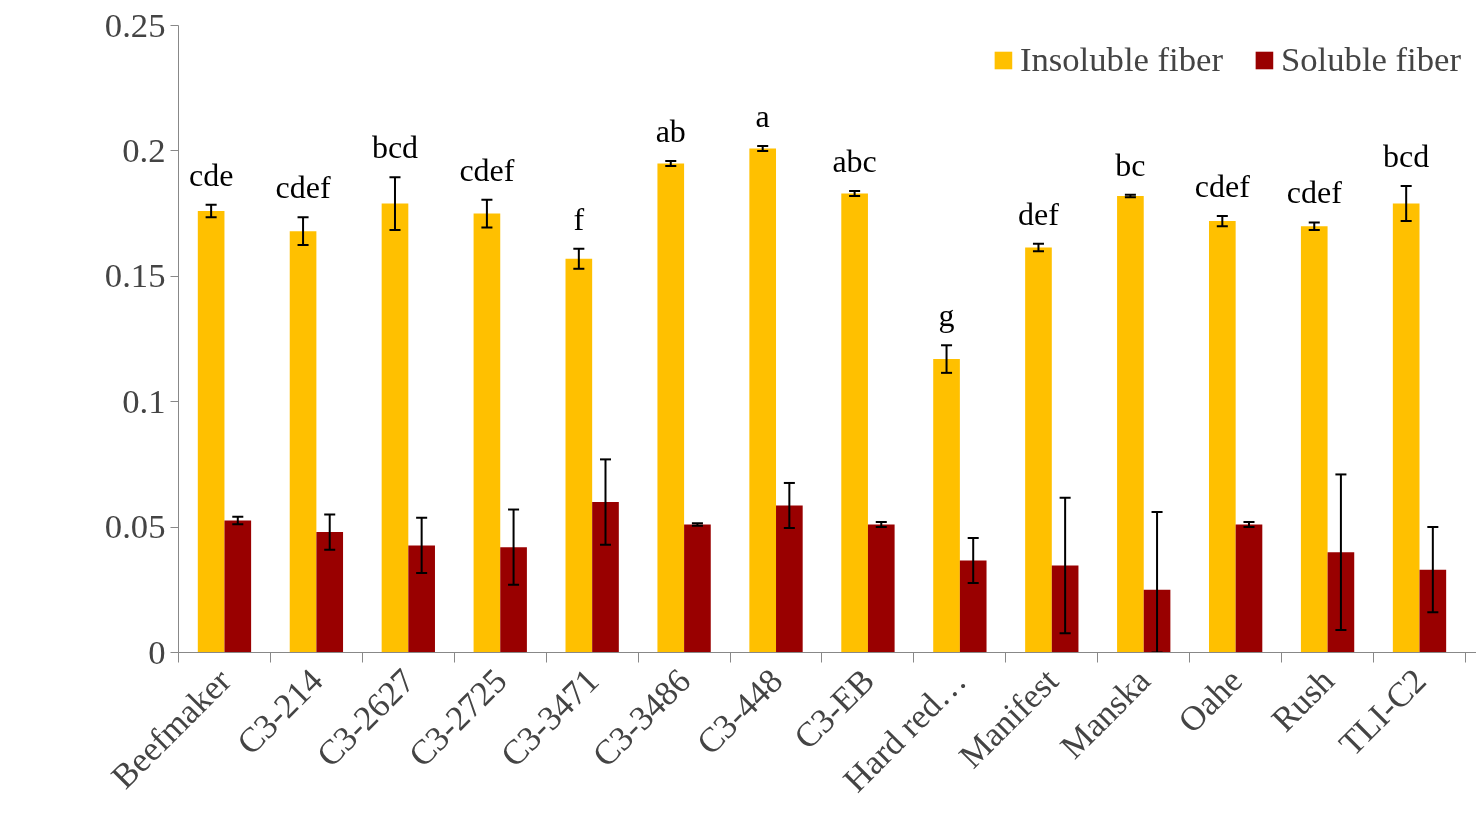 The width and height of the screenshot is (1476, 837). I want to click on y-tick-label: 0.05, so click(135, 526).